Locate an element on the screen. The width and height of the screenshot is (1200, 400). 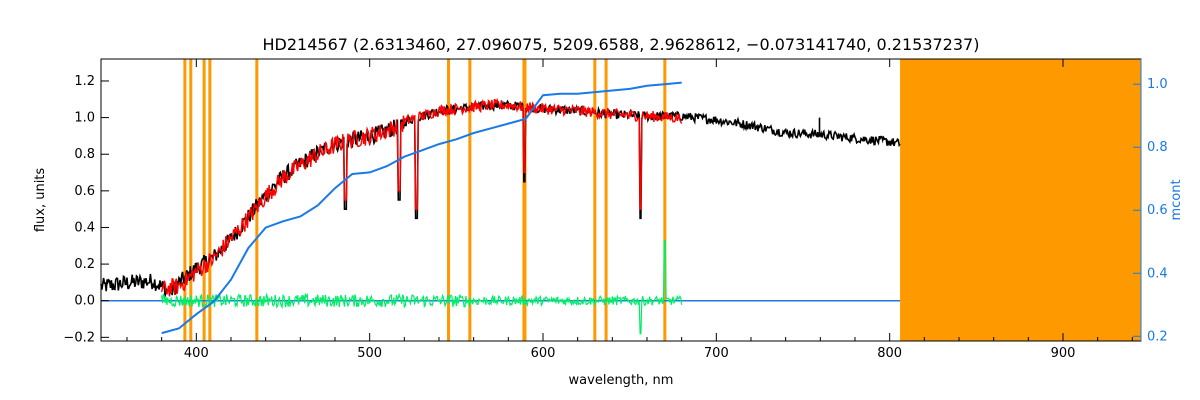
left-y-tick-label: 0.0 is located at coordinates (84, 301).